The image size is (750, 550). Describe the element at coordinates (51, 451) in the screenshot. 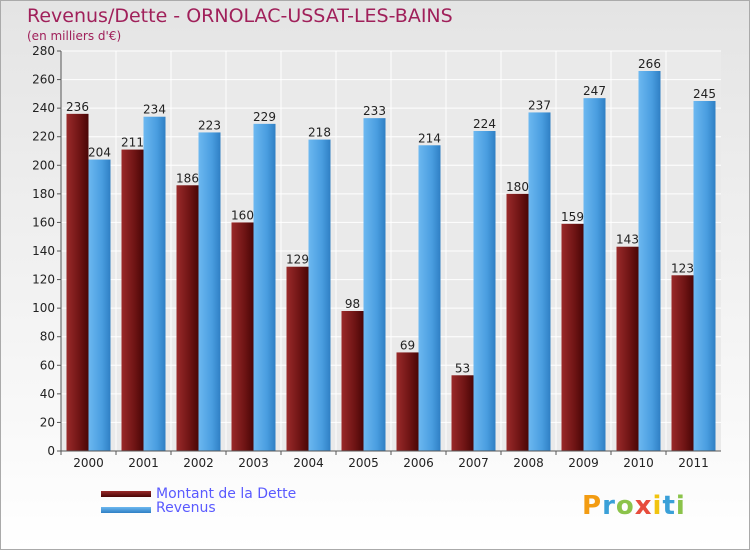

I see `y-tick-label: 0` at that location.